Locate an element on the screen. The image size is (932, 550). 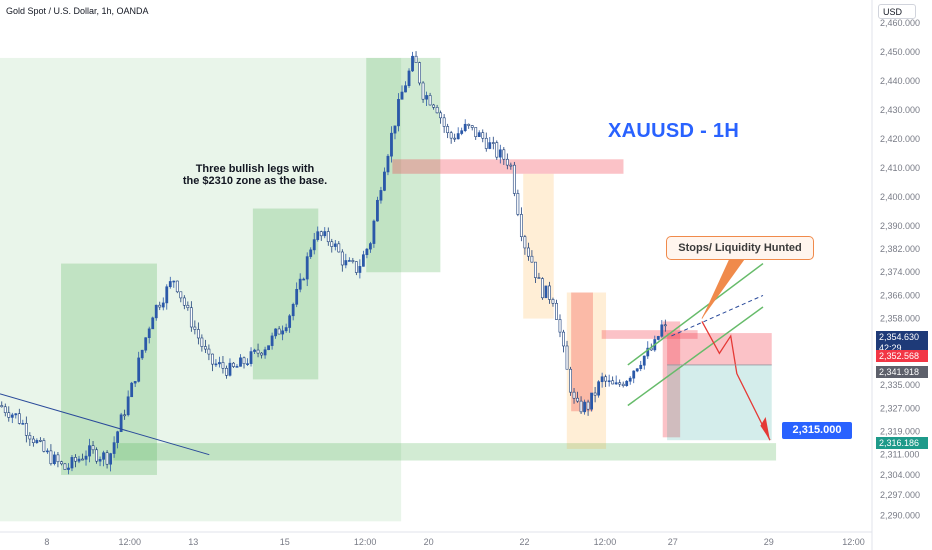
y-tick-label: 2,374.000 is located at coordinates (900, 272).